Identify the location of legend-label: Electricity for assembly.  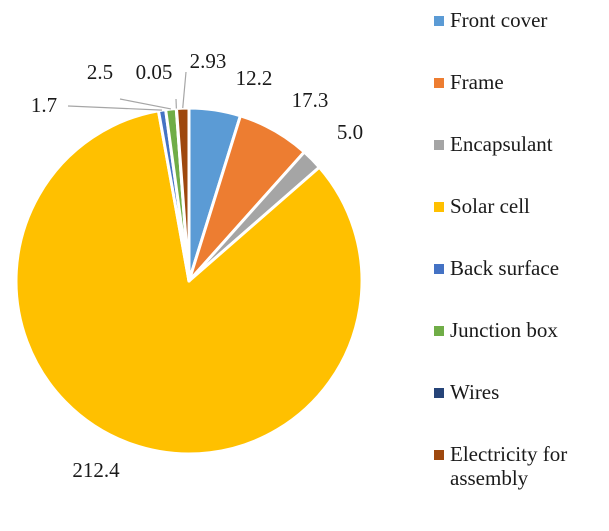
(509, 466).